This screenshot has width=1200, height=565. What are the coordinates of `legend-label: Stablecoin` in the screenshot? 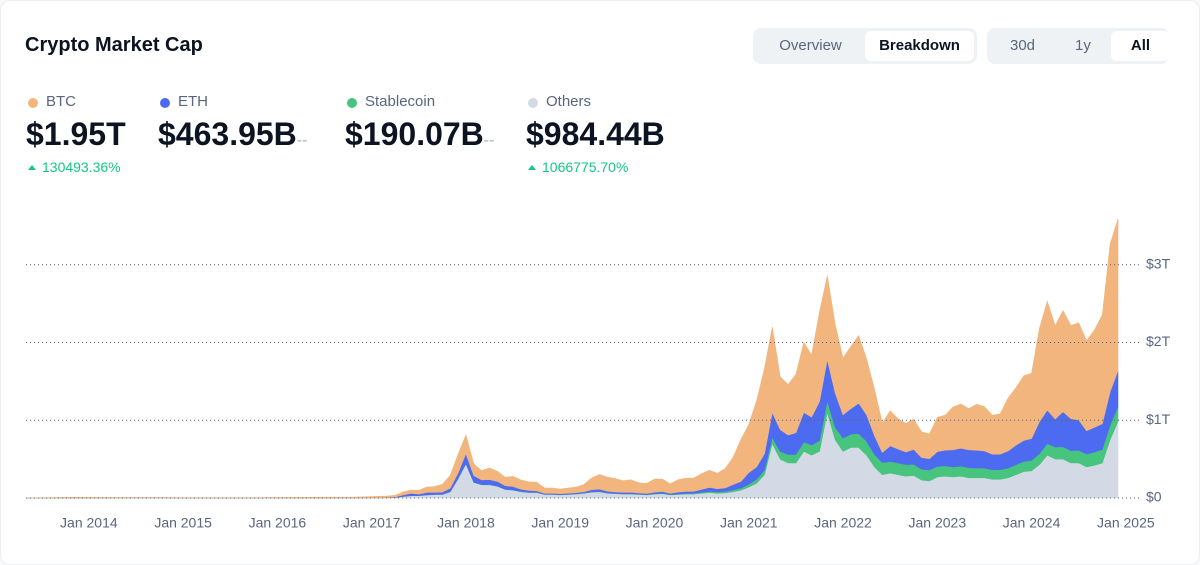 It's located at (419, 101).